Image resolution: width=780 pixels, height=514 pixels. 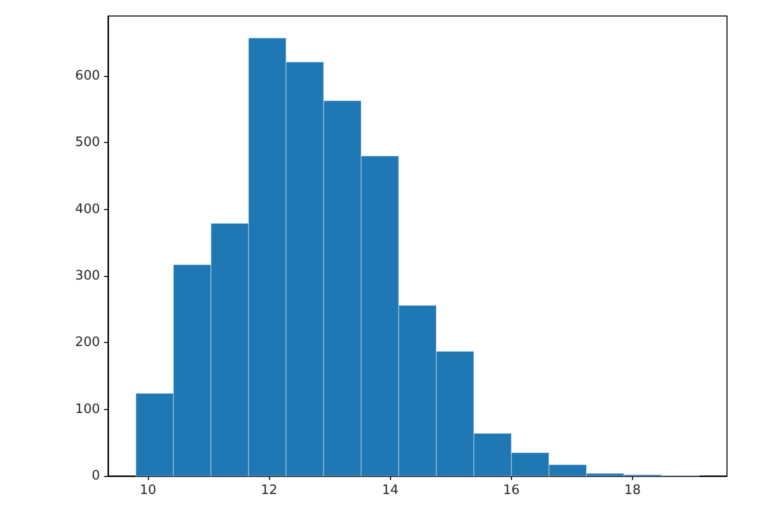 I want to click on y-tick-label: 500, so click(x=87, y=142).